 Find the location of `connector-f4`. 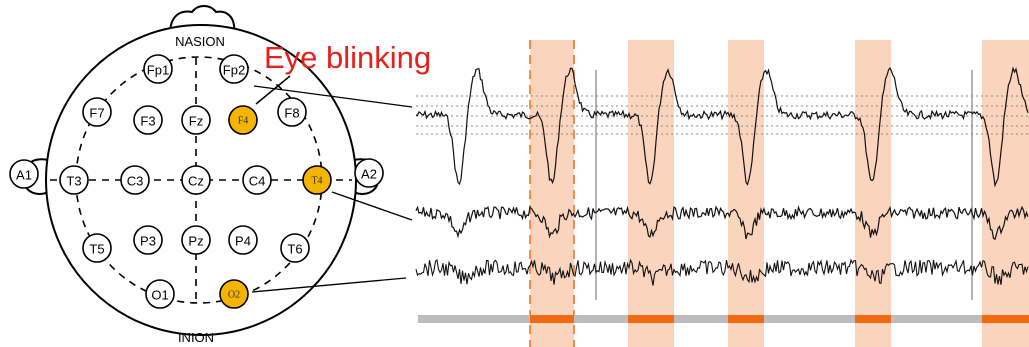

connector-f4 is located at coordinates (333, 96).